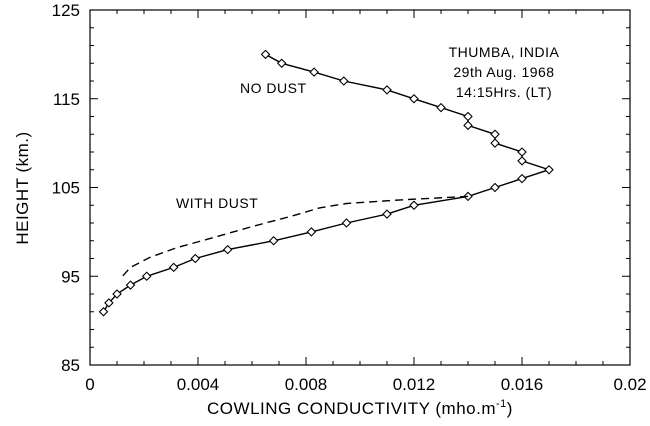 The height and width of the screenshot is (426, 650). Describe the element at coordinates (273, 88) in the screenshot. I see `no-dust-label: NO DUST` at that location.